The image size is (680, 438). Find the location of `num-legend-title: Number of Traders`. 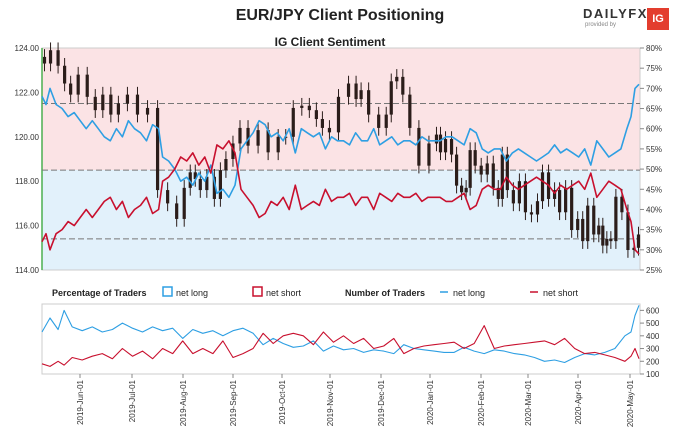

num-legend-title: Number of Traders is located at coordinates (385, 293).